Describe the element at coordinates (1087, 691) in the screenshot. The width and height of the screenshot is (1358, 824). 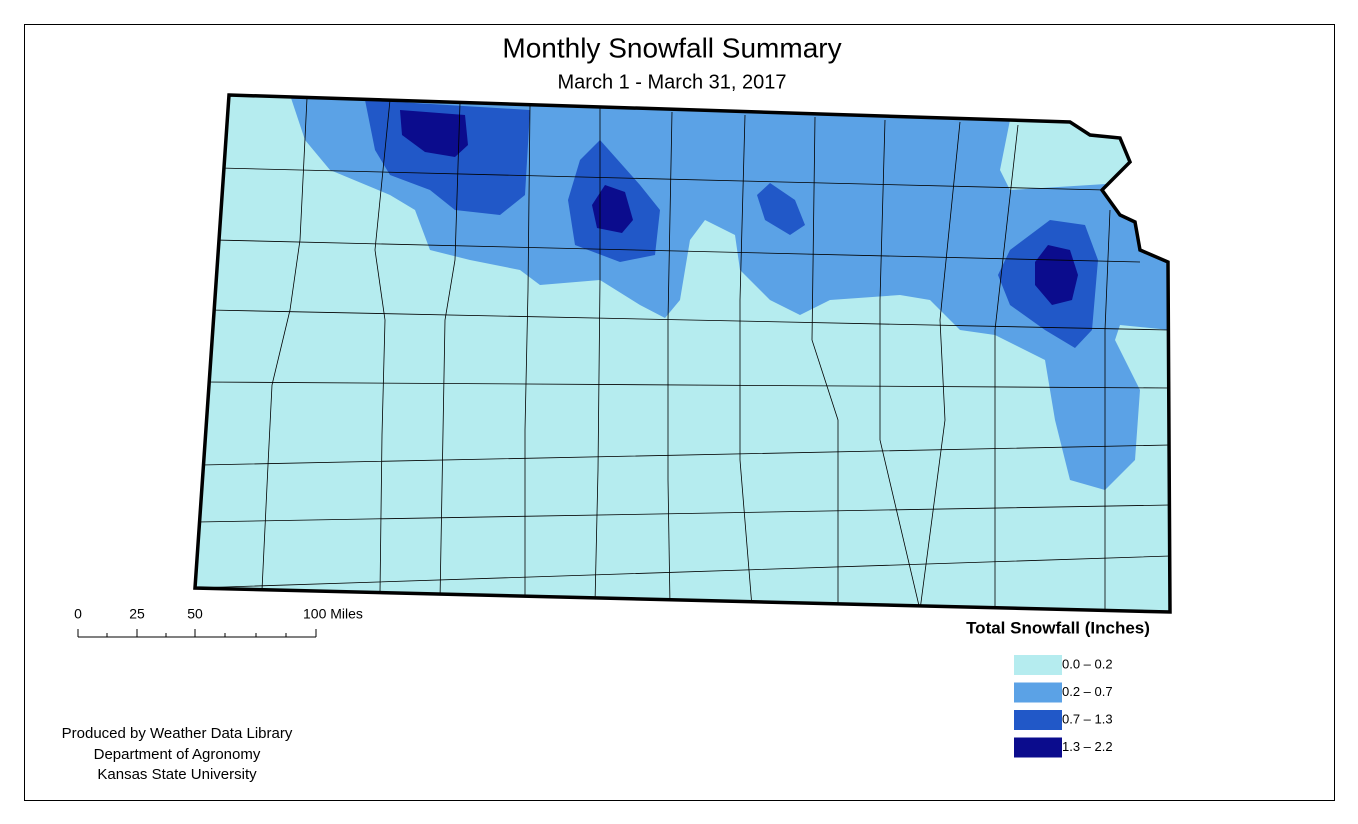
I see `legend-label: 0.2 – 0.7` at that location.